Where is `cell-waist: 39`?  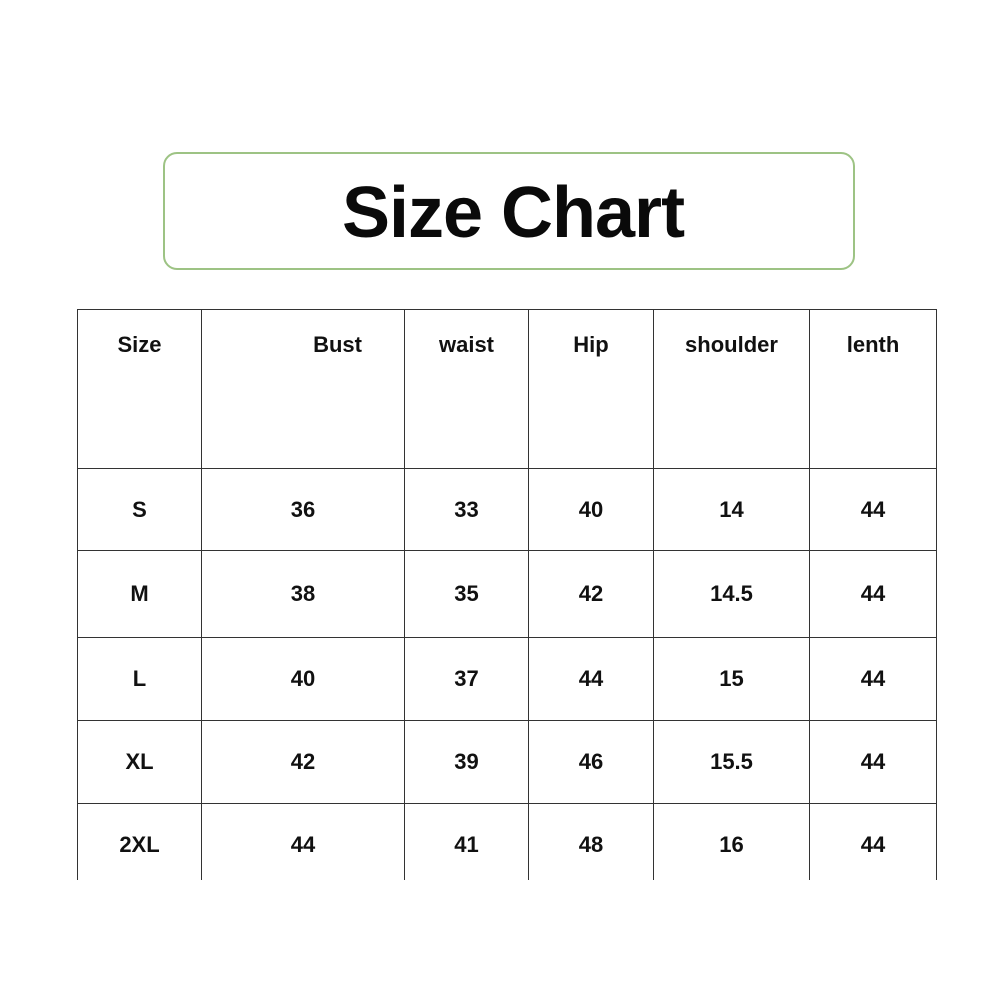 cell-waist: 39 is located at coordinates (466, 762).